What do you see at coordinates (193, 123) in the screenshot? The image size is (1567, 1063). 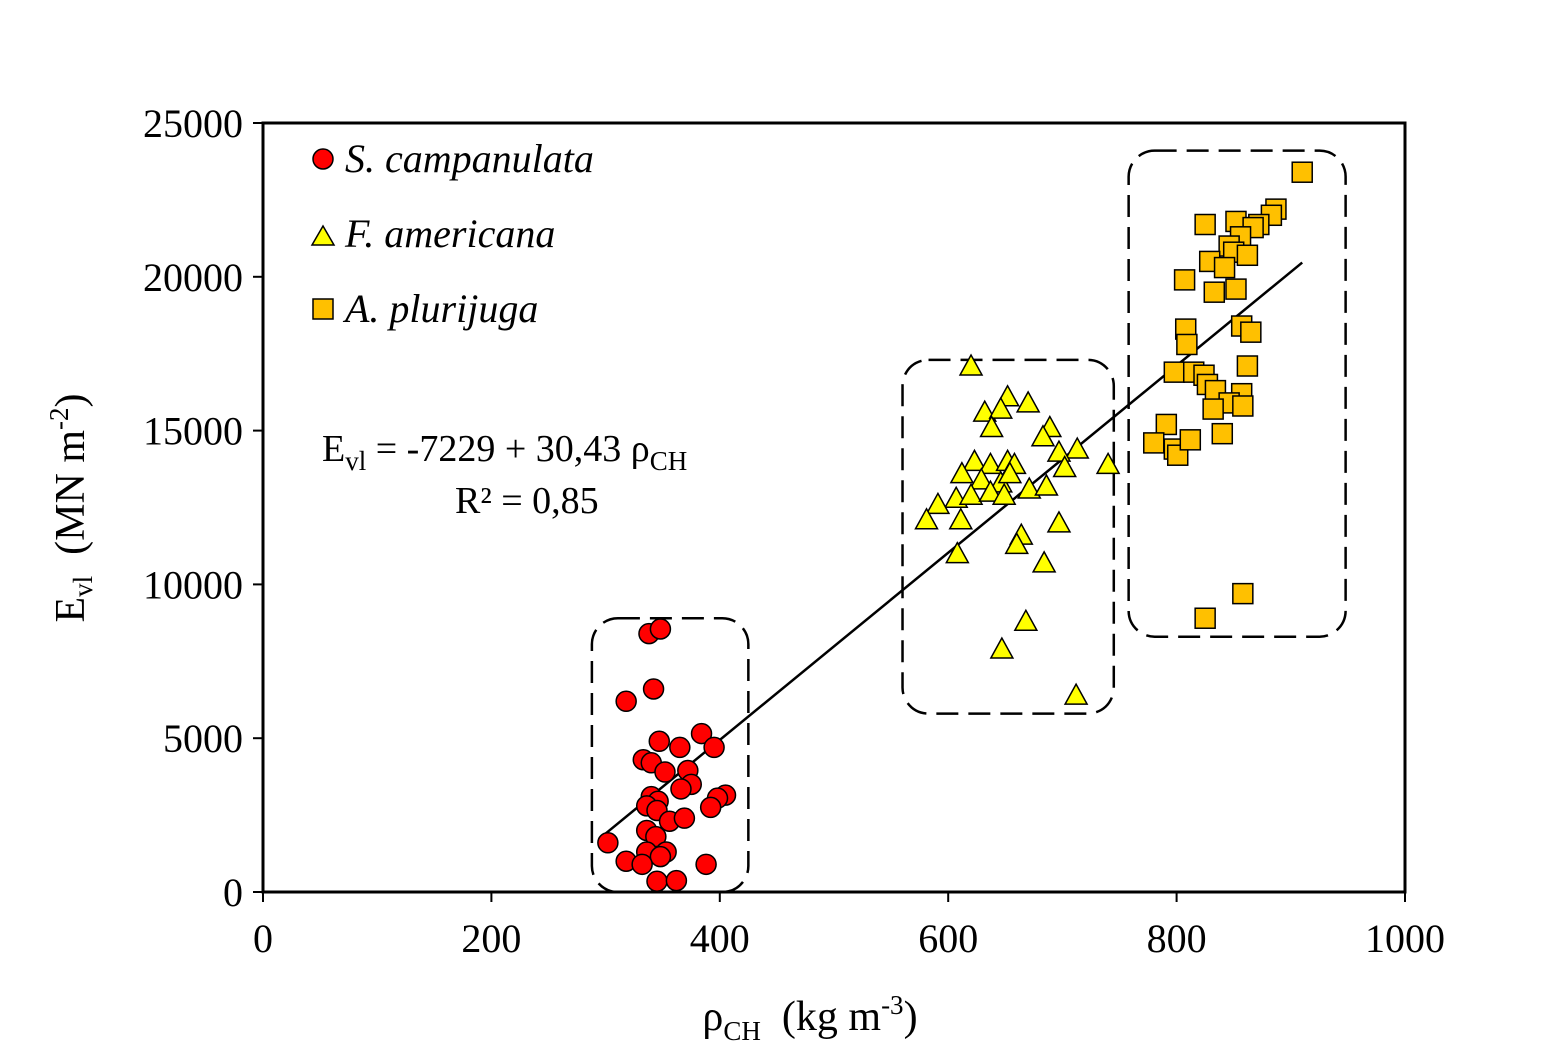 I see `y-tick-label: 25000` at bounding box center [193, 123].